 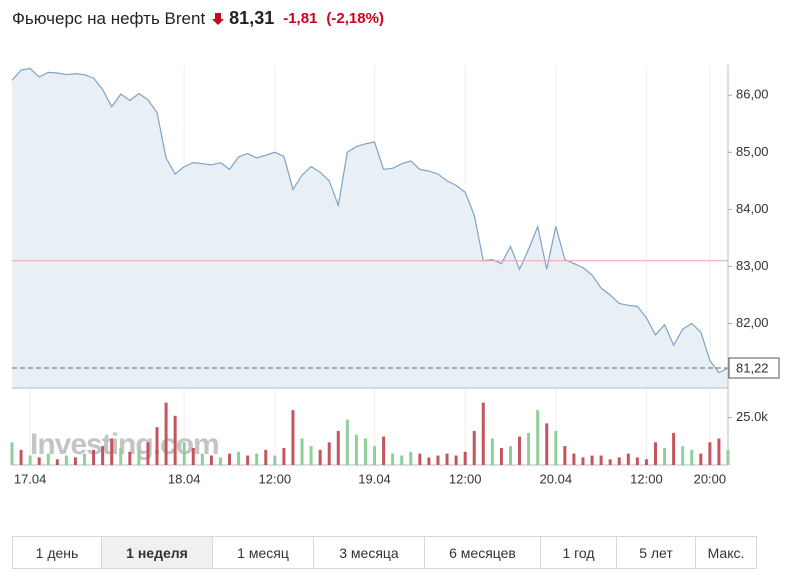 What do you see at coordinates (30, 478) in the screenshot?
I see `x-tick-label: 17.04` at bounding box center [30, 478].